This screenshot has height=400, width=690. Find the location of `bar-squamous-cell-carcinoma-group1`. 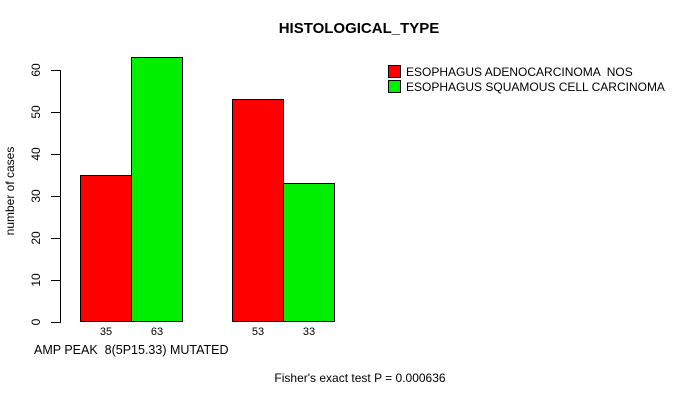

bar-squamous-cell-carcinoma-group1 is located at coordinates (157, 189).